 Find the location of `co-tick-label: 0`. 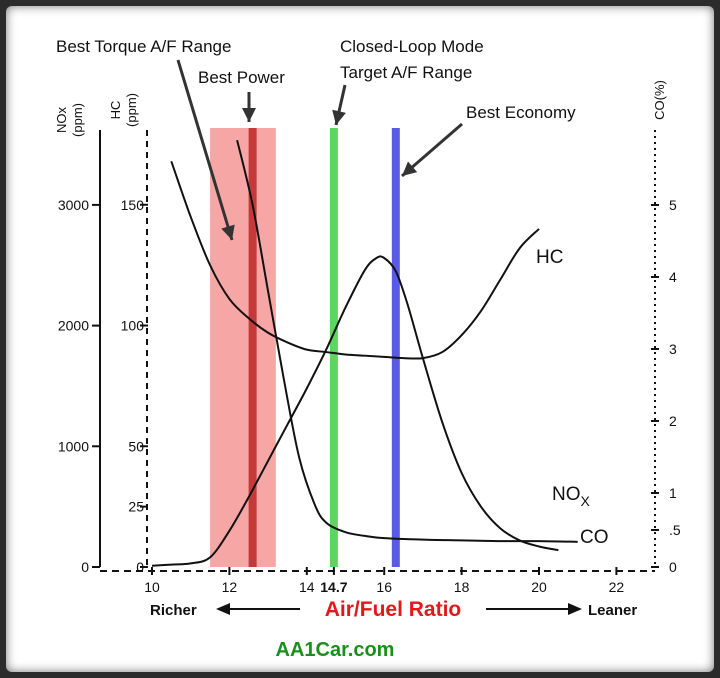

co-tick-label: 0 is located at coordinates (673, 567).